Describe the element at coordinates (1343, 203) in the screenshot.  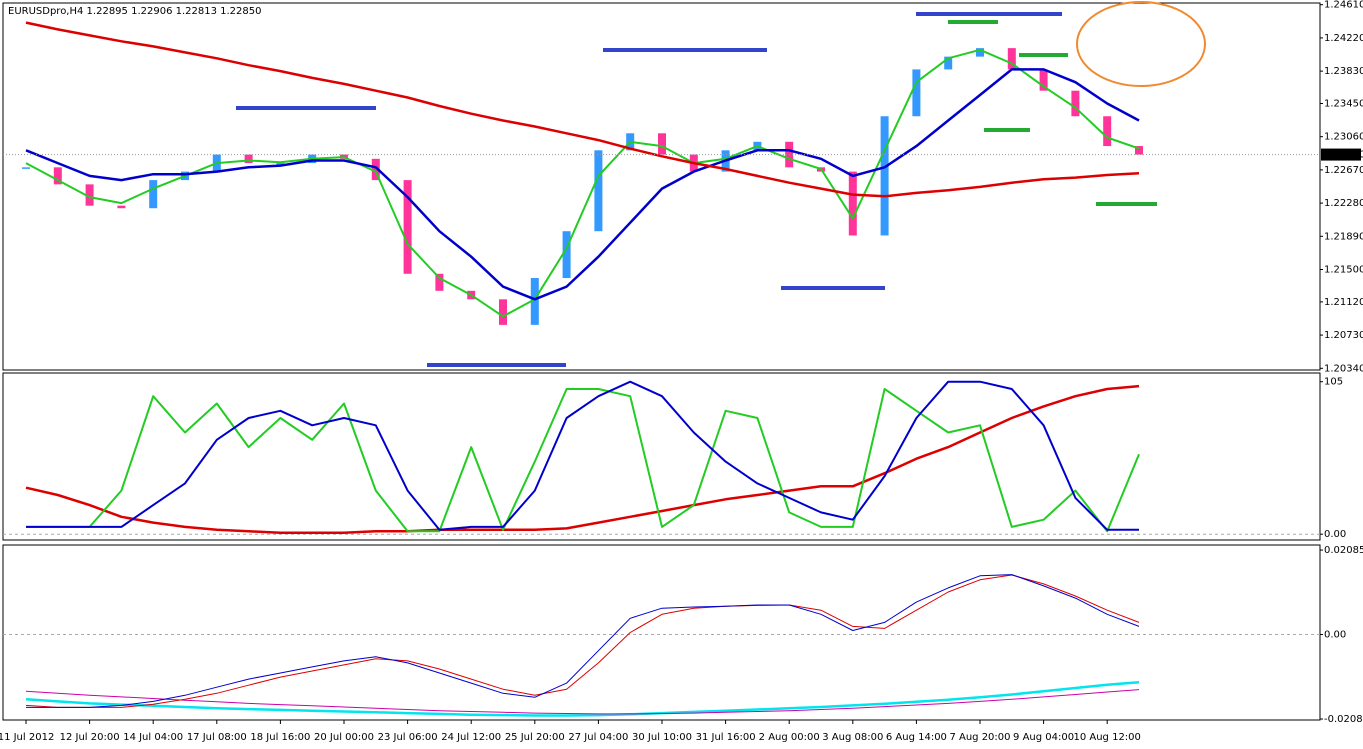
I see `y-tick-label: 1.22280` at that location.